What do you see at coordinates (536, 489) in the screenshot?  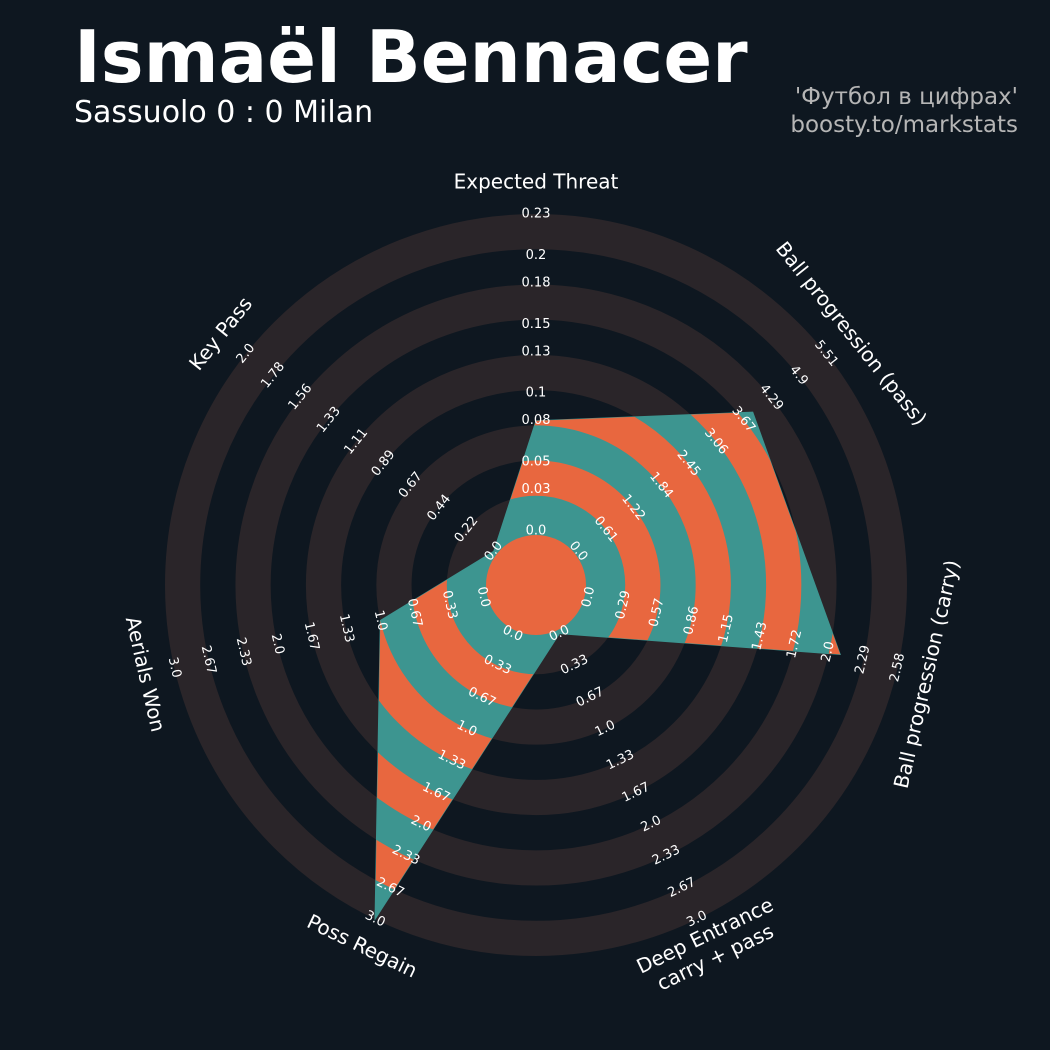 I see `tick-label: 0.03` at bounding box center [536, 489].